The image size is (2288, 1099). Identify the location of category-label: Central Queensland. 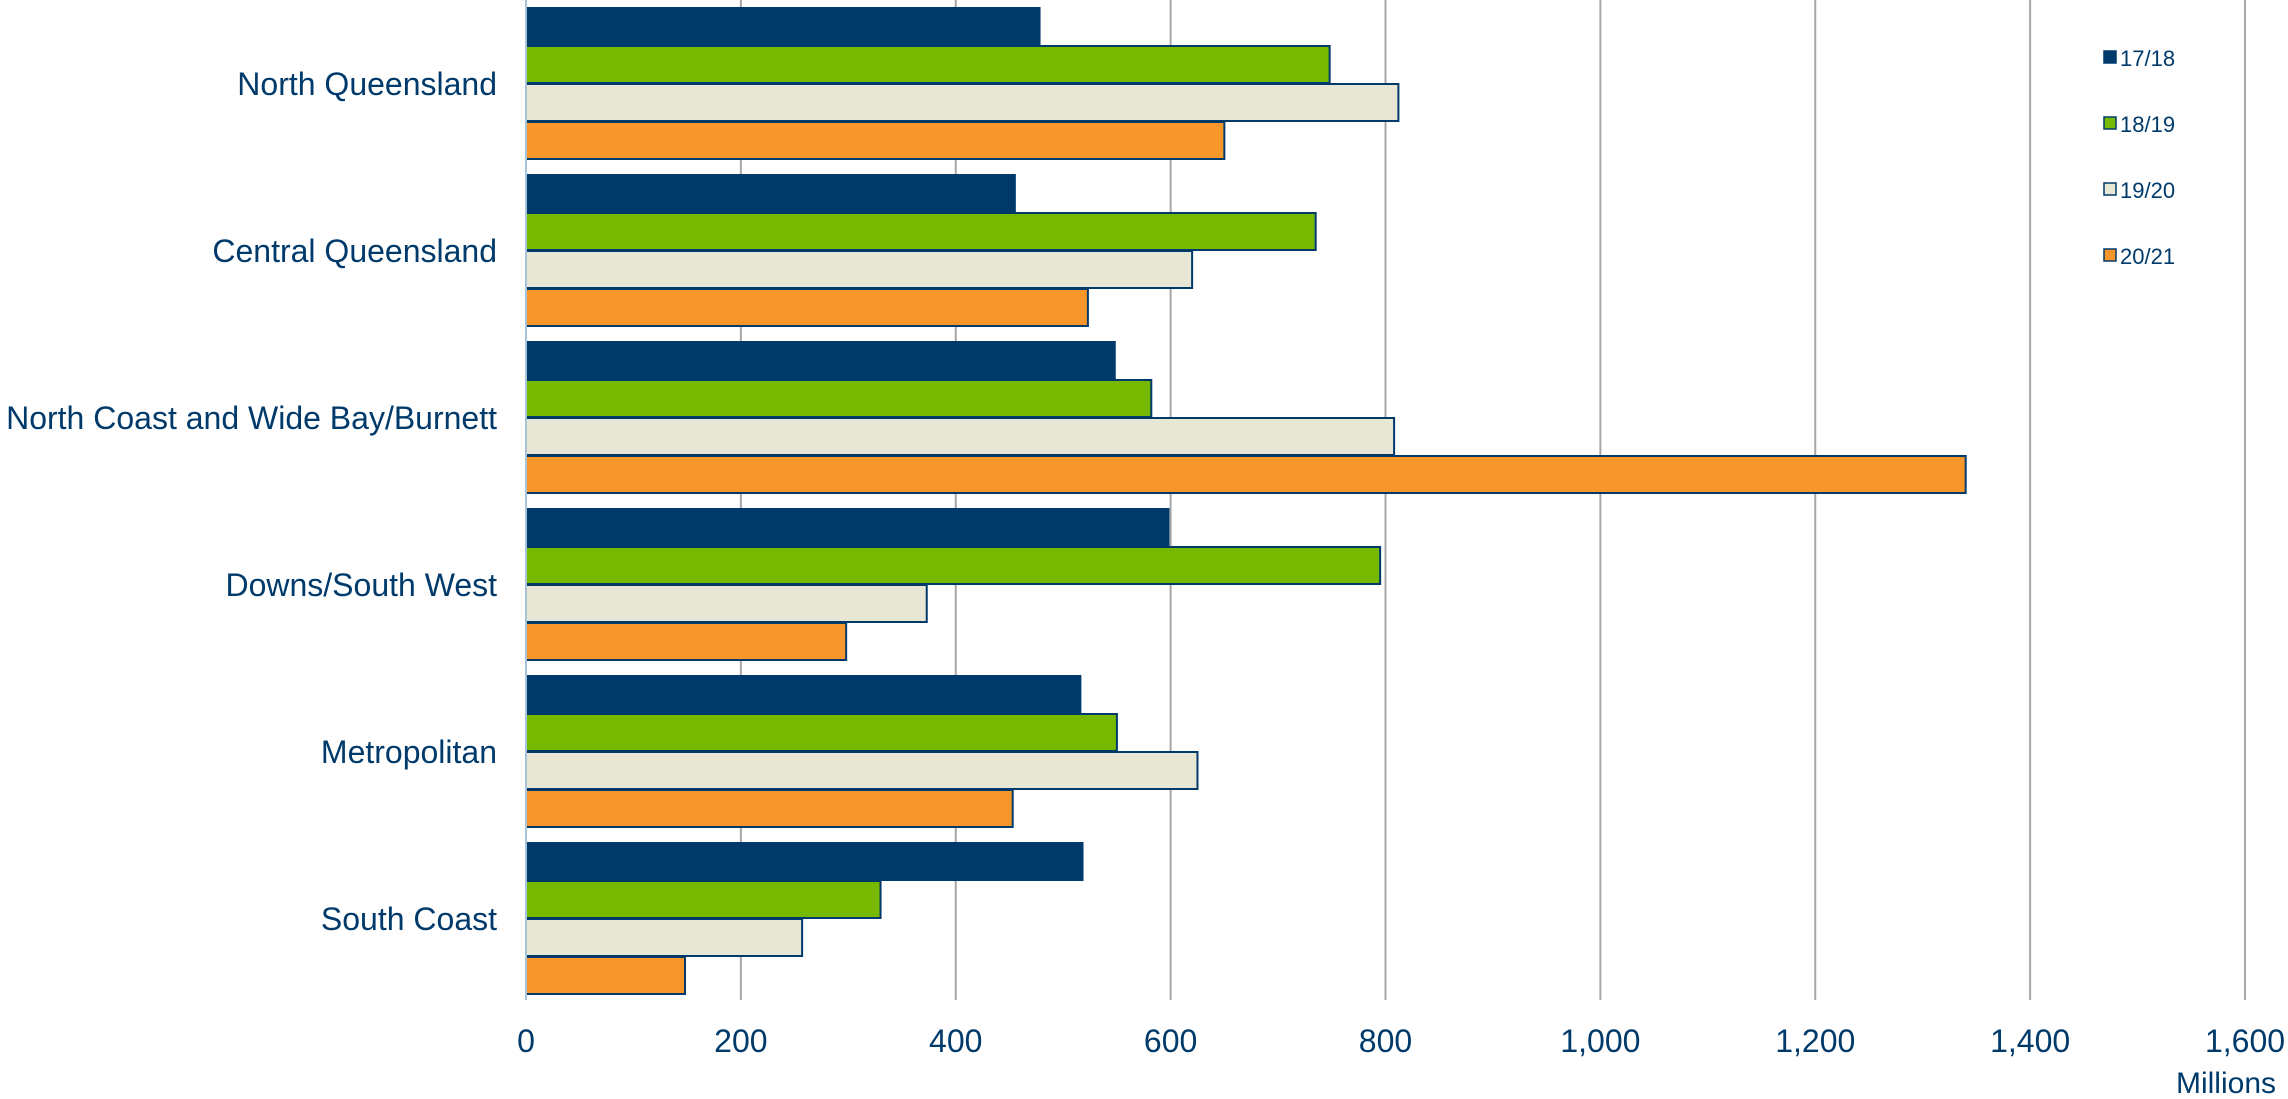
(354, 251).